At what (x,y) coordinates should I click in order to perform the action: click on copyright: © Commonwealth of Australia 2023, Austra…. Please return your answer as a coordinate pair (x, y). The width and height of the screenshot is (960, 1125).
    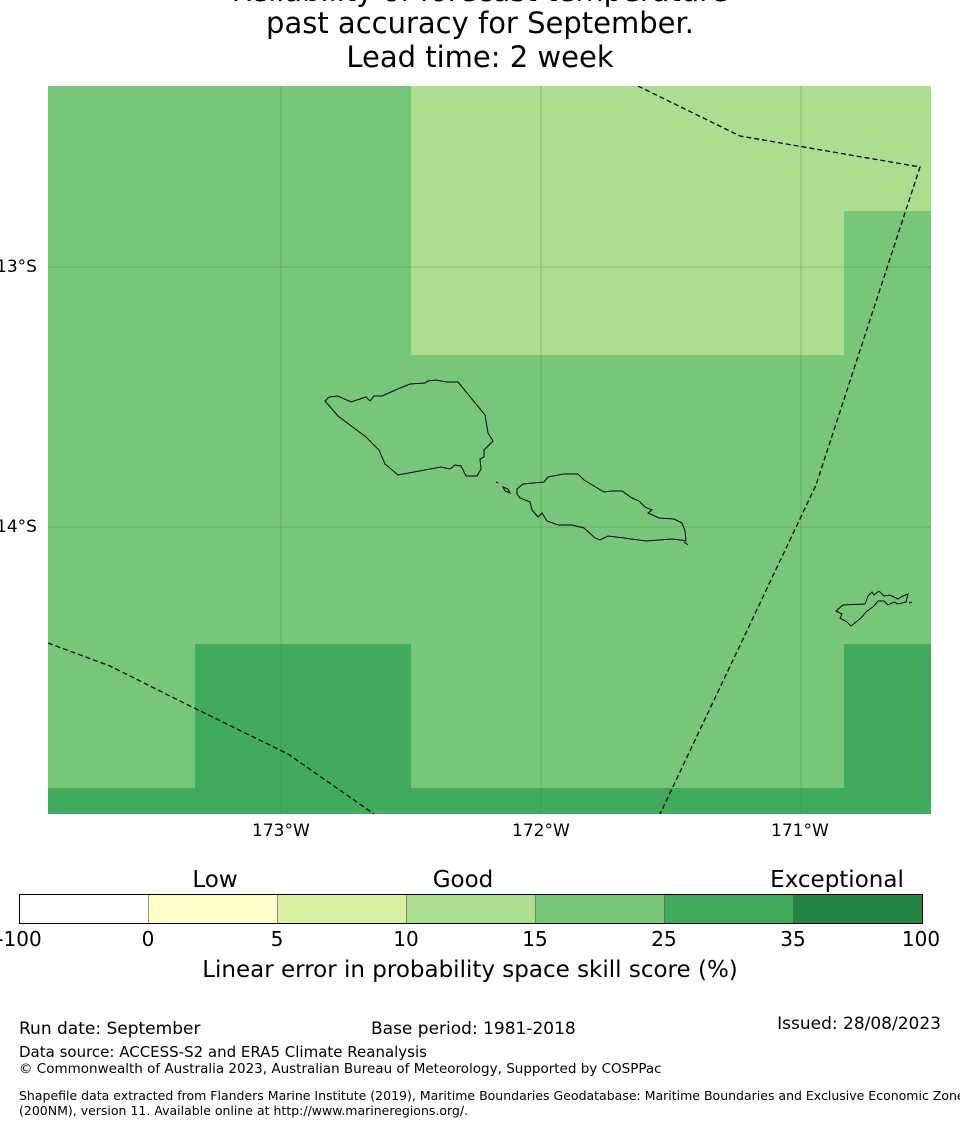
    Looking at the image, I should click on (340, 1069).